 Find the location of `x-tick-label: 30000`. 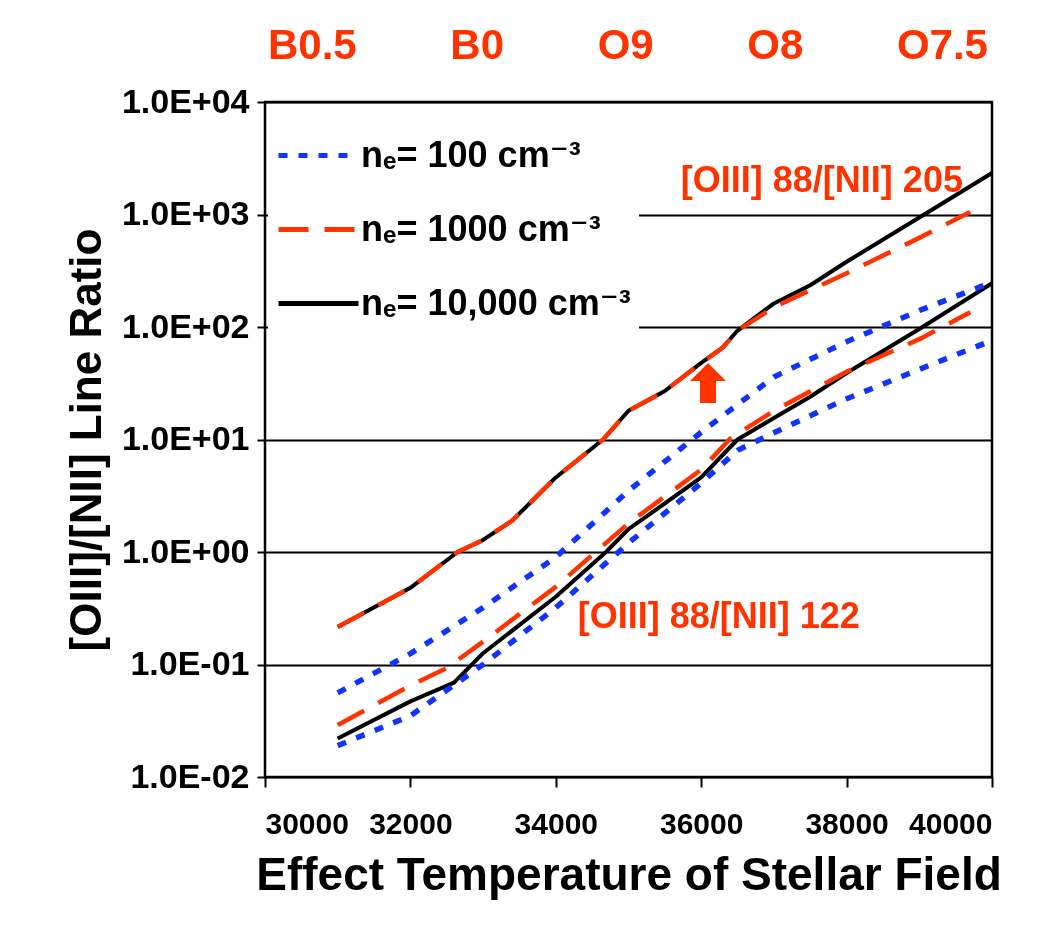

x-tick-label: 30000 is located at coordinates (307, 823).